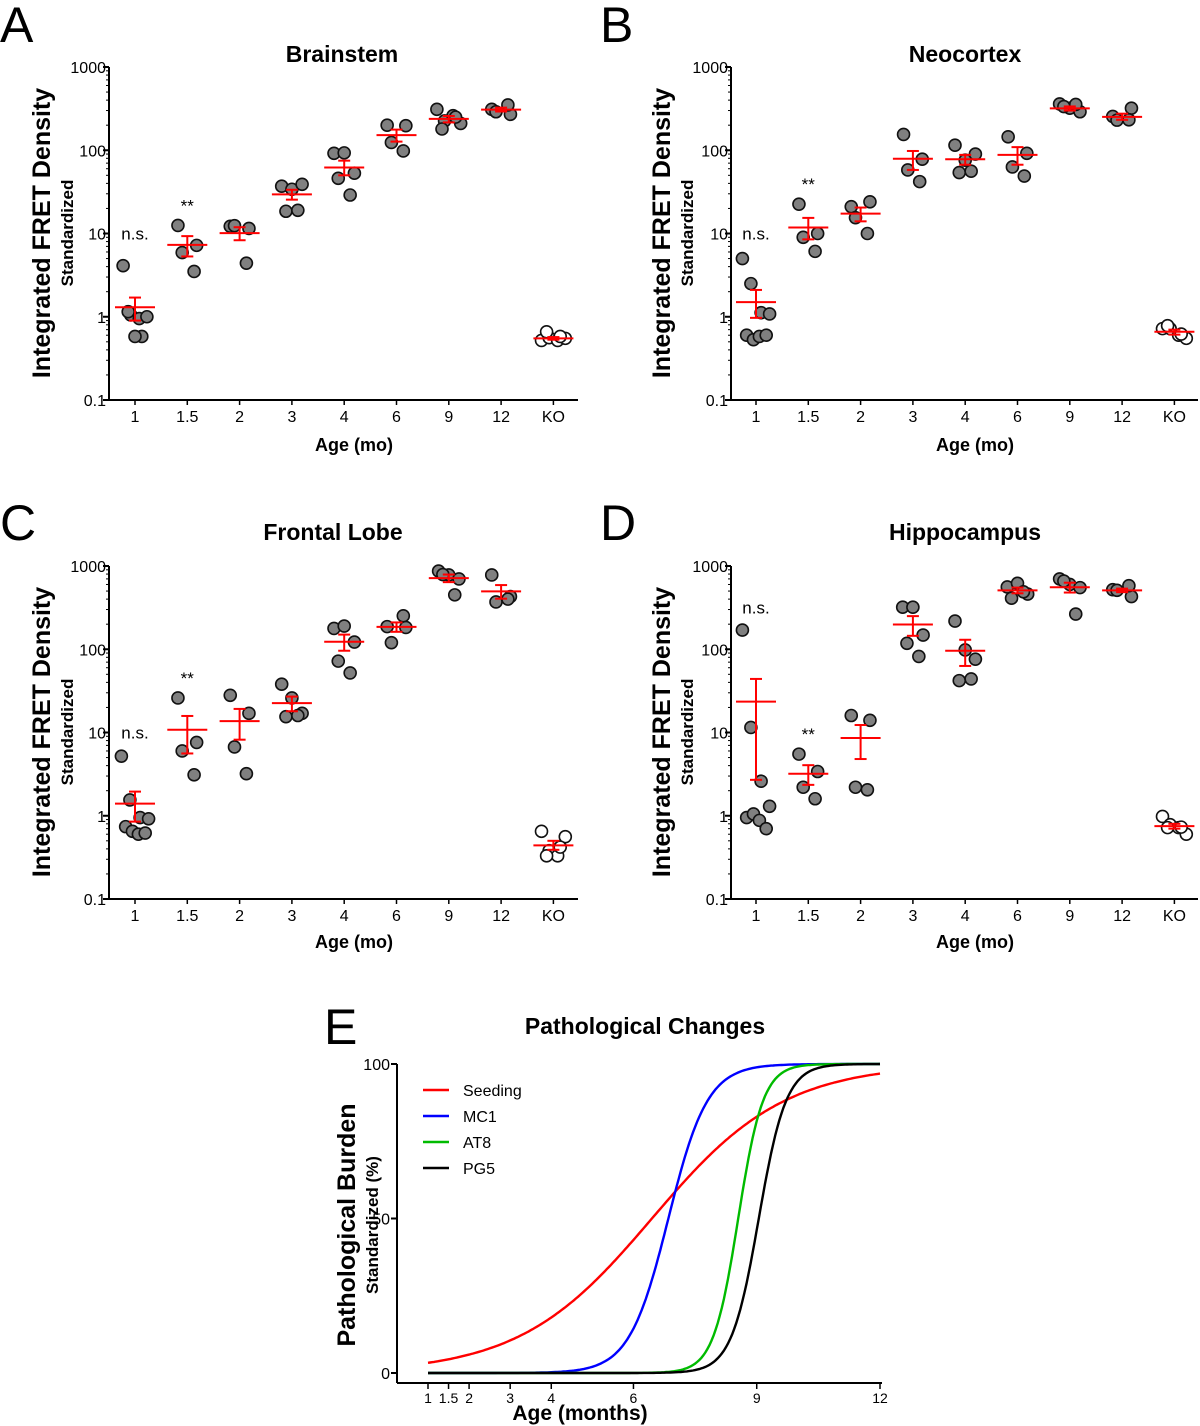 The height and width of the screenshot is (1426, 1200). I want to click on panel-letter: A, so click(17, 26).